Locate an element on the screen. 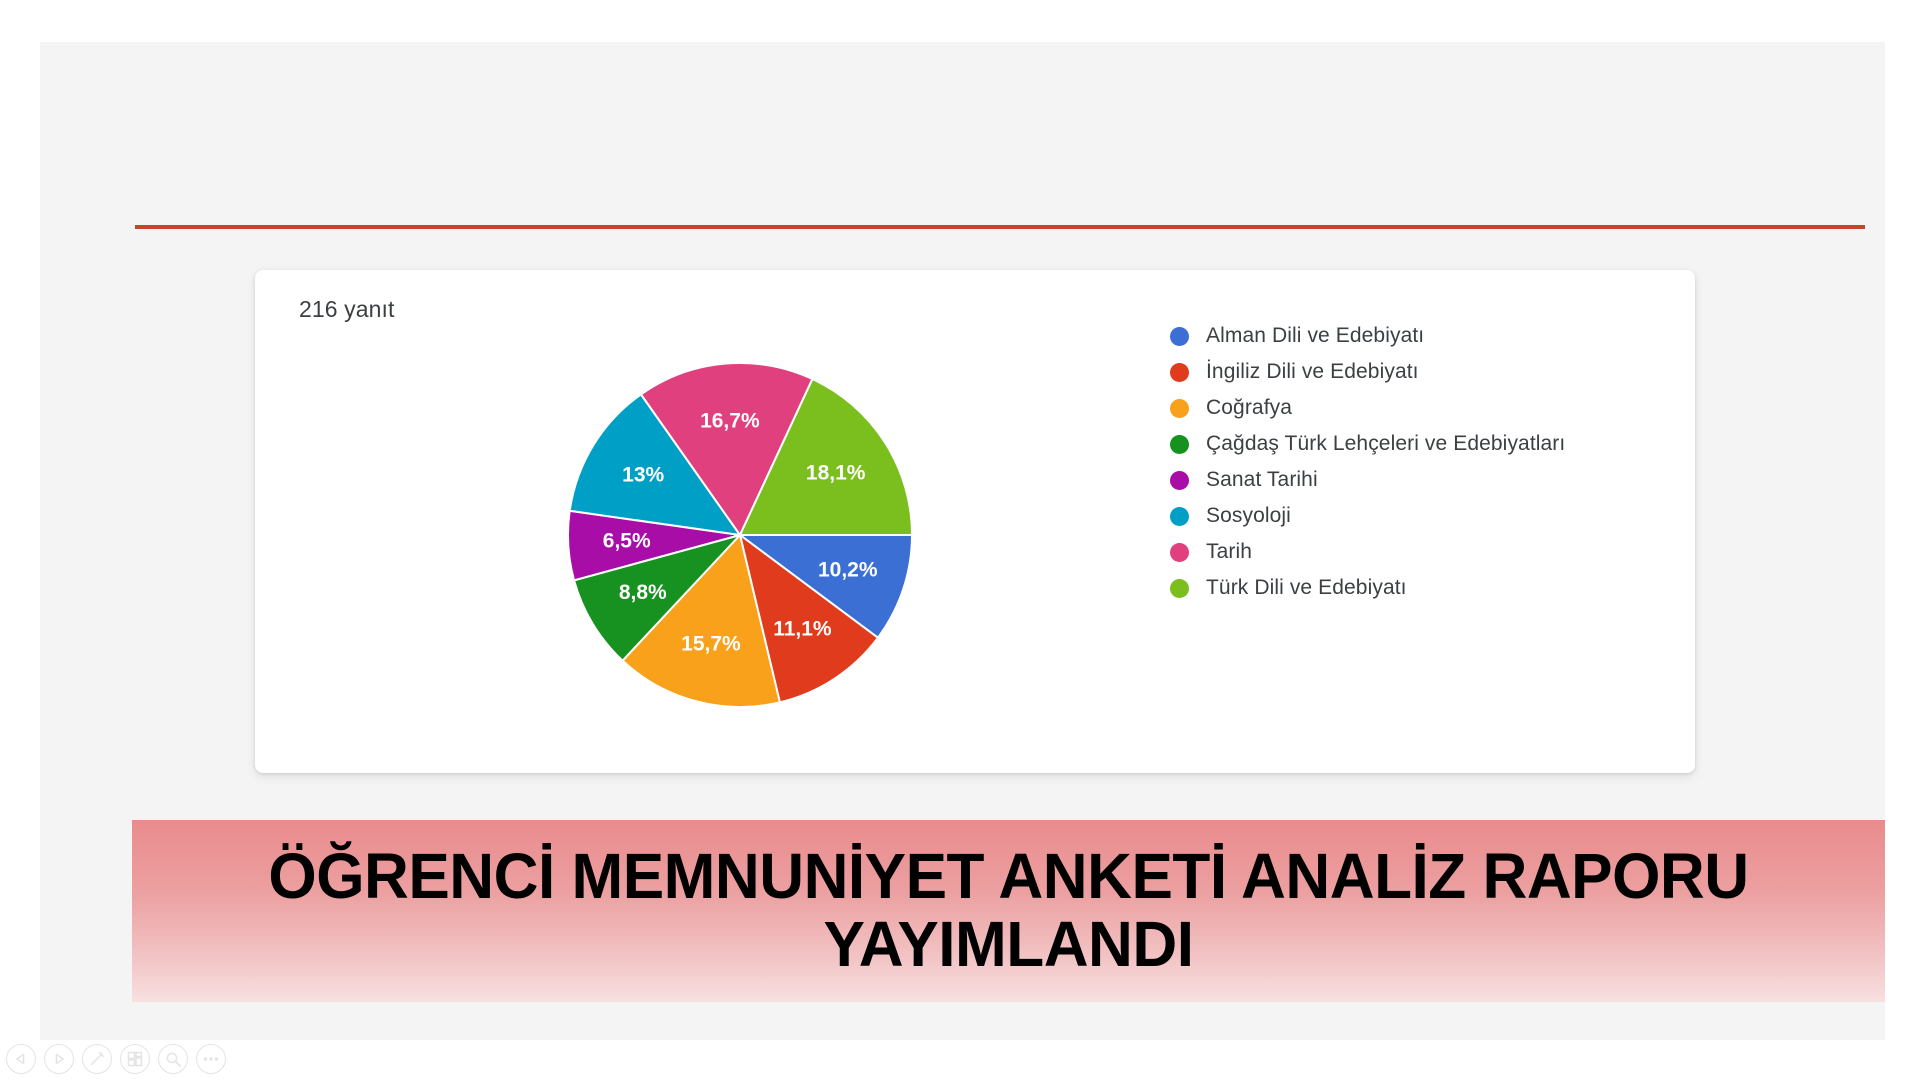  viewer-toolbar is located at coordinates (116, 1059).